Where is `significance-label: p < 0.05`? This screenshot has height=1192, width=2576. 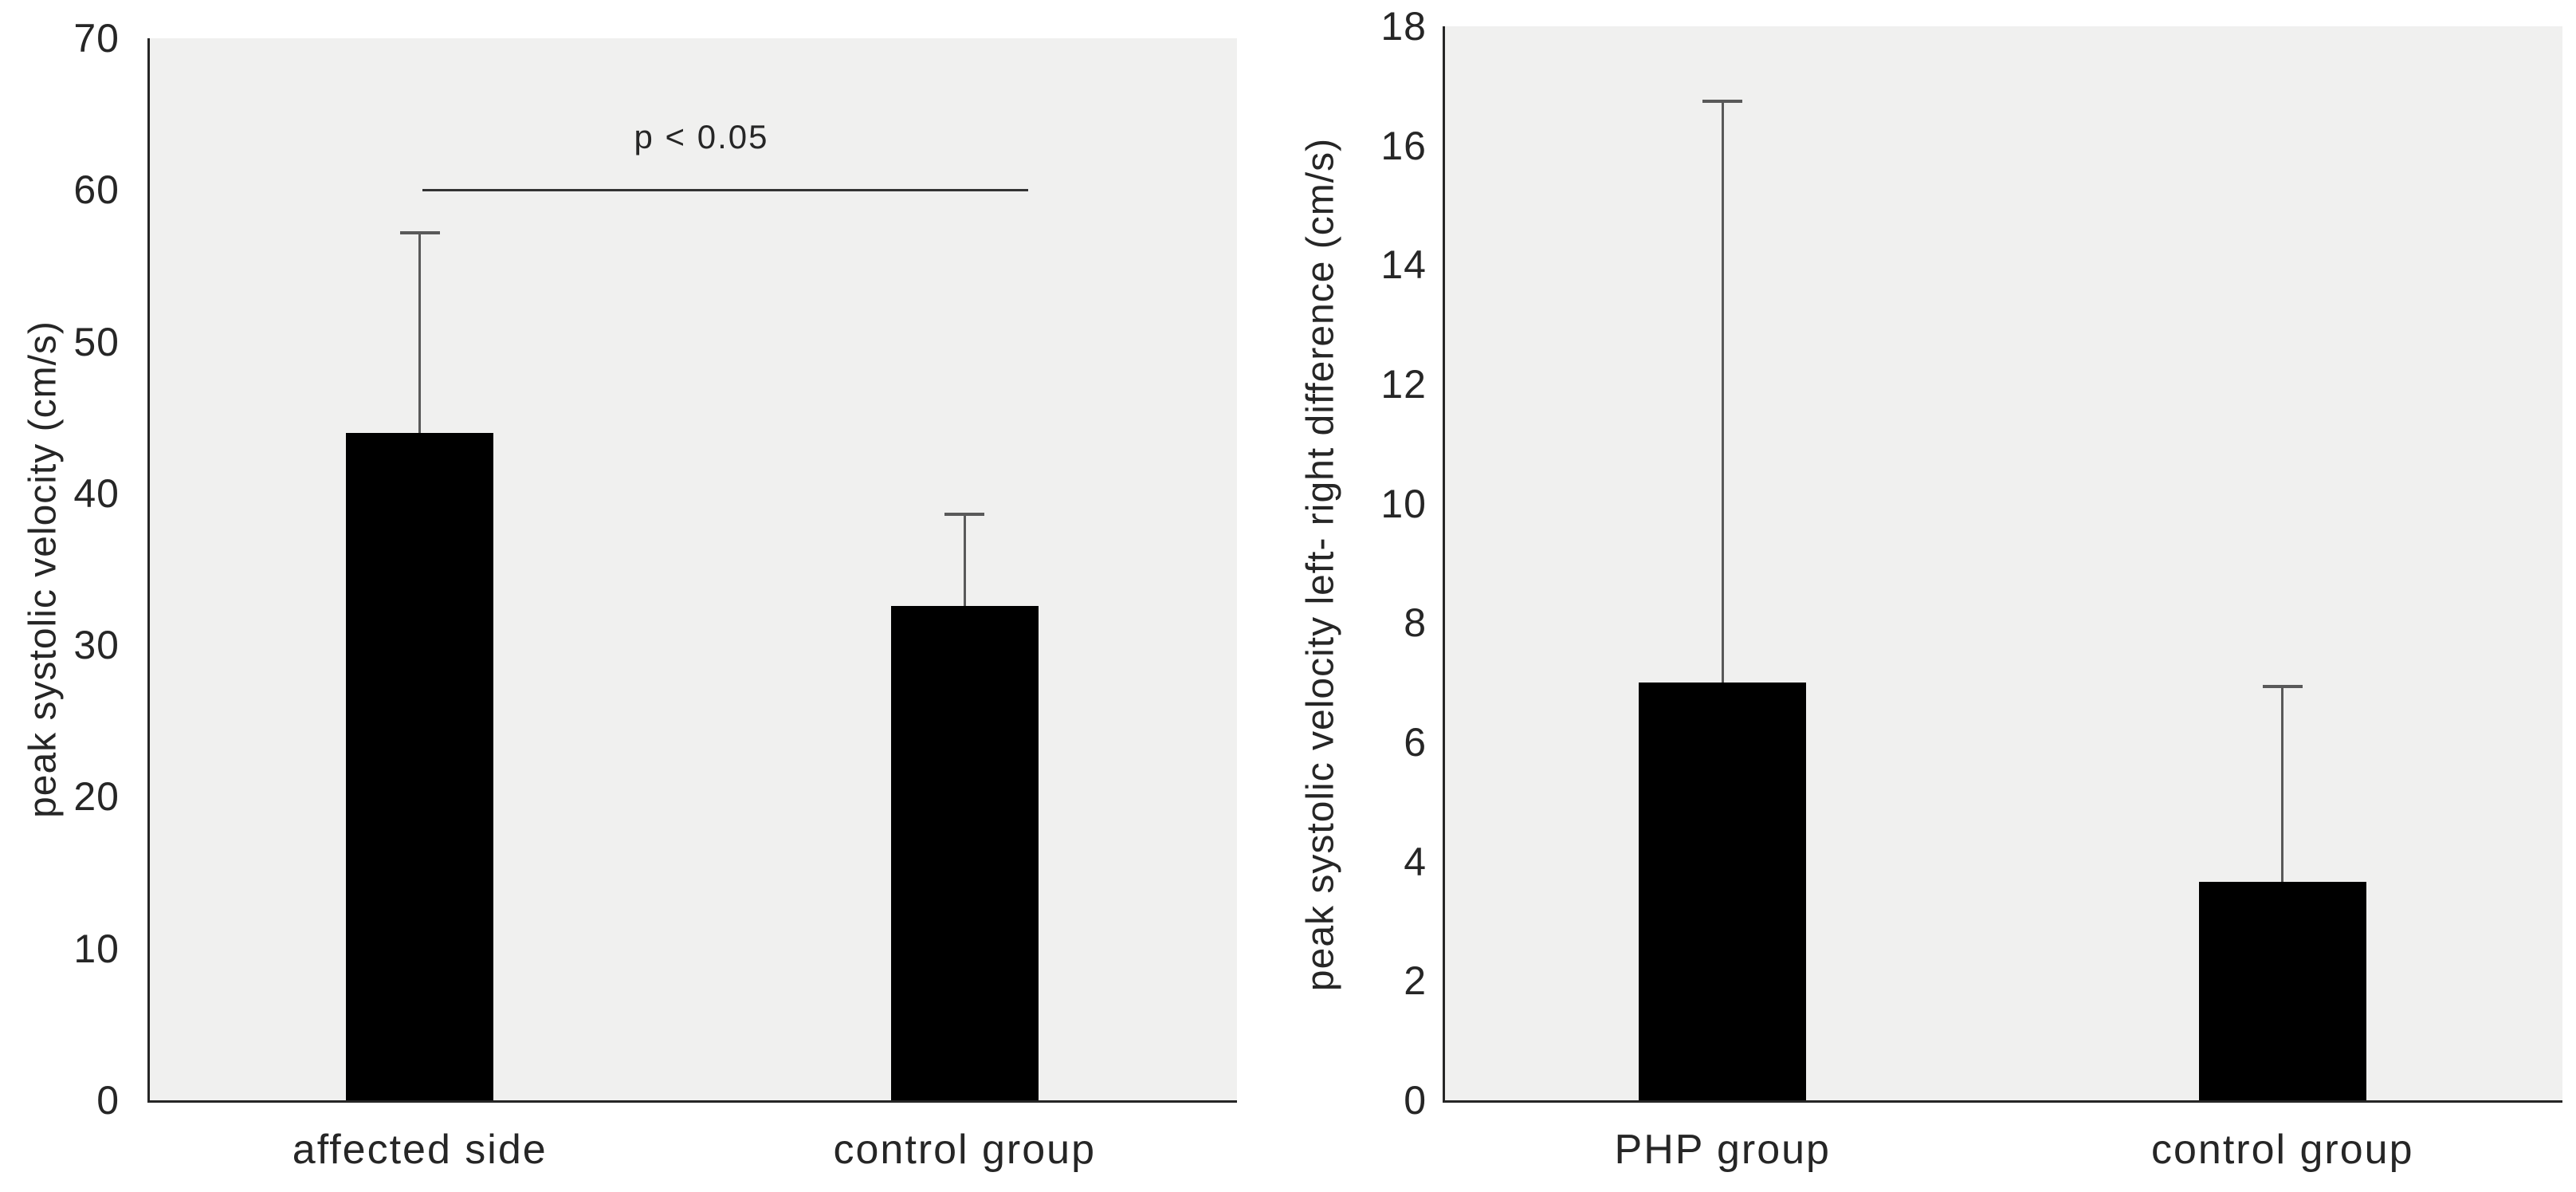 significance-label: p < 0.05 is located at coordinates (701, 136).